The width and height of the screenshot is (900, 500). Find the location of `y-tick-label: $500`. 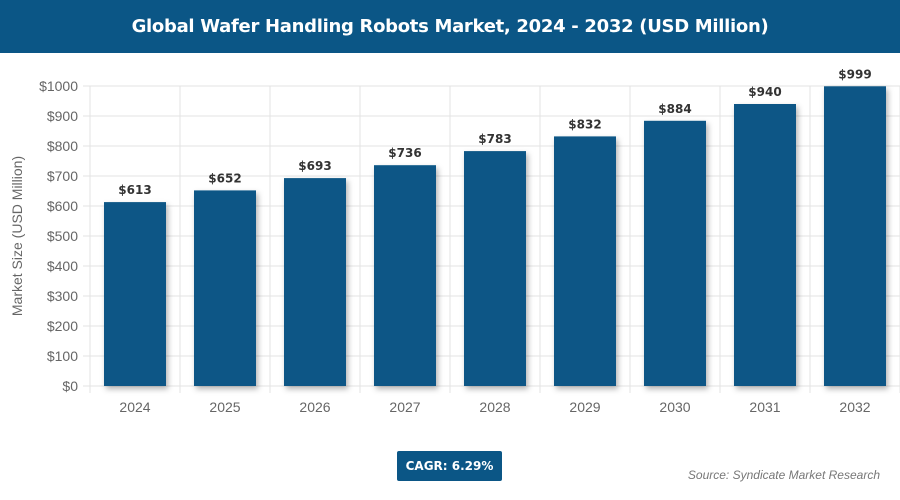

y-tick-label: $500 is located at coordinates (62, 236).